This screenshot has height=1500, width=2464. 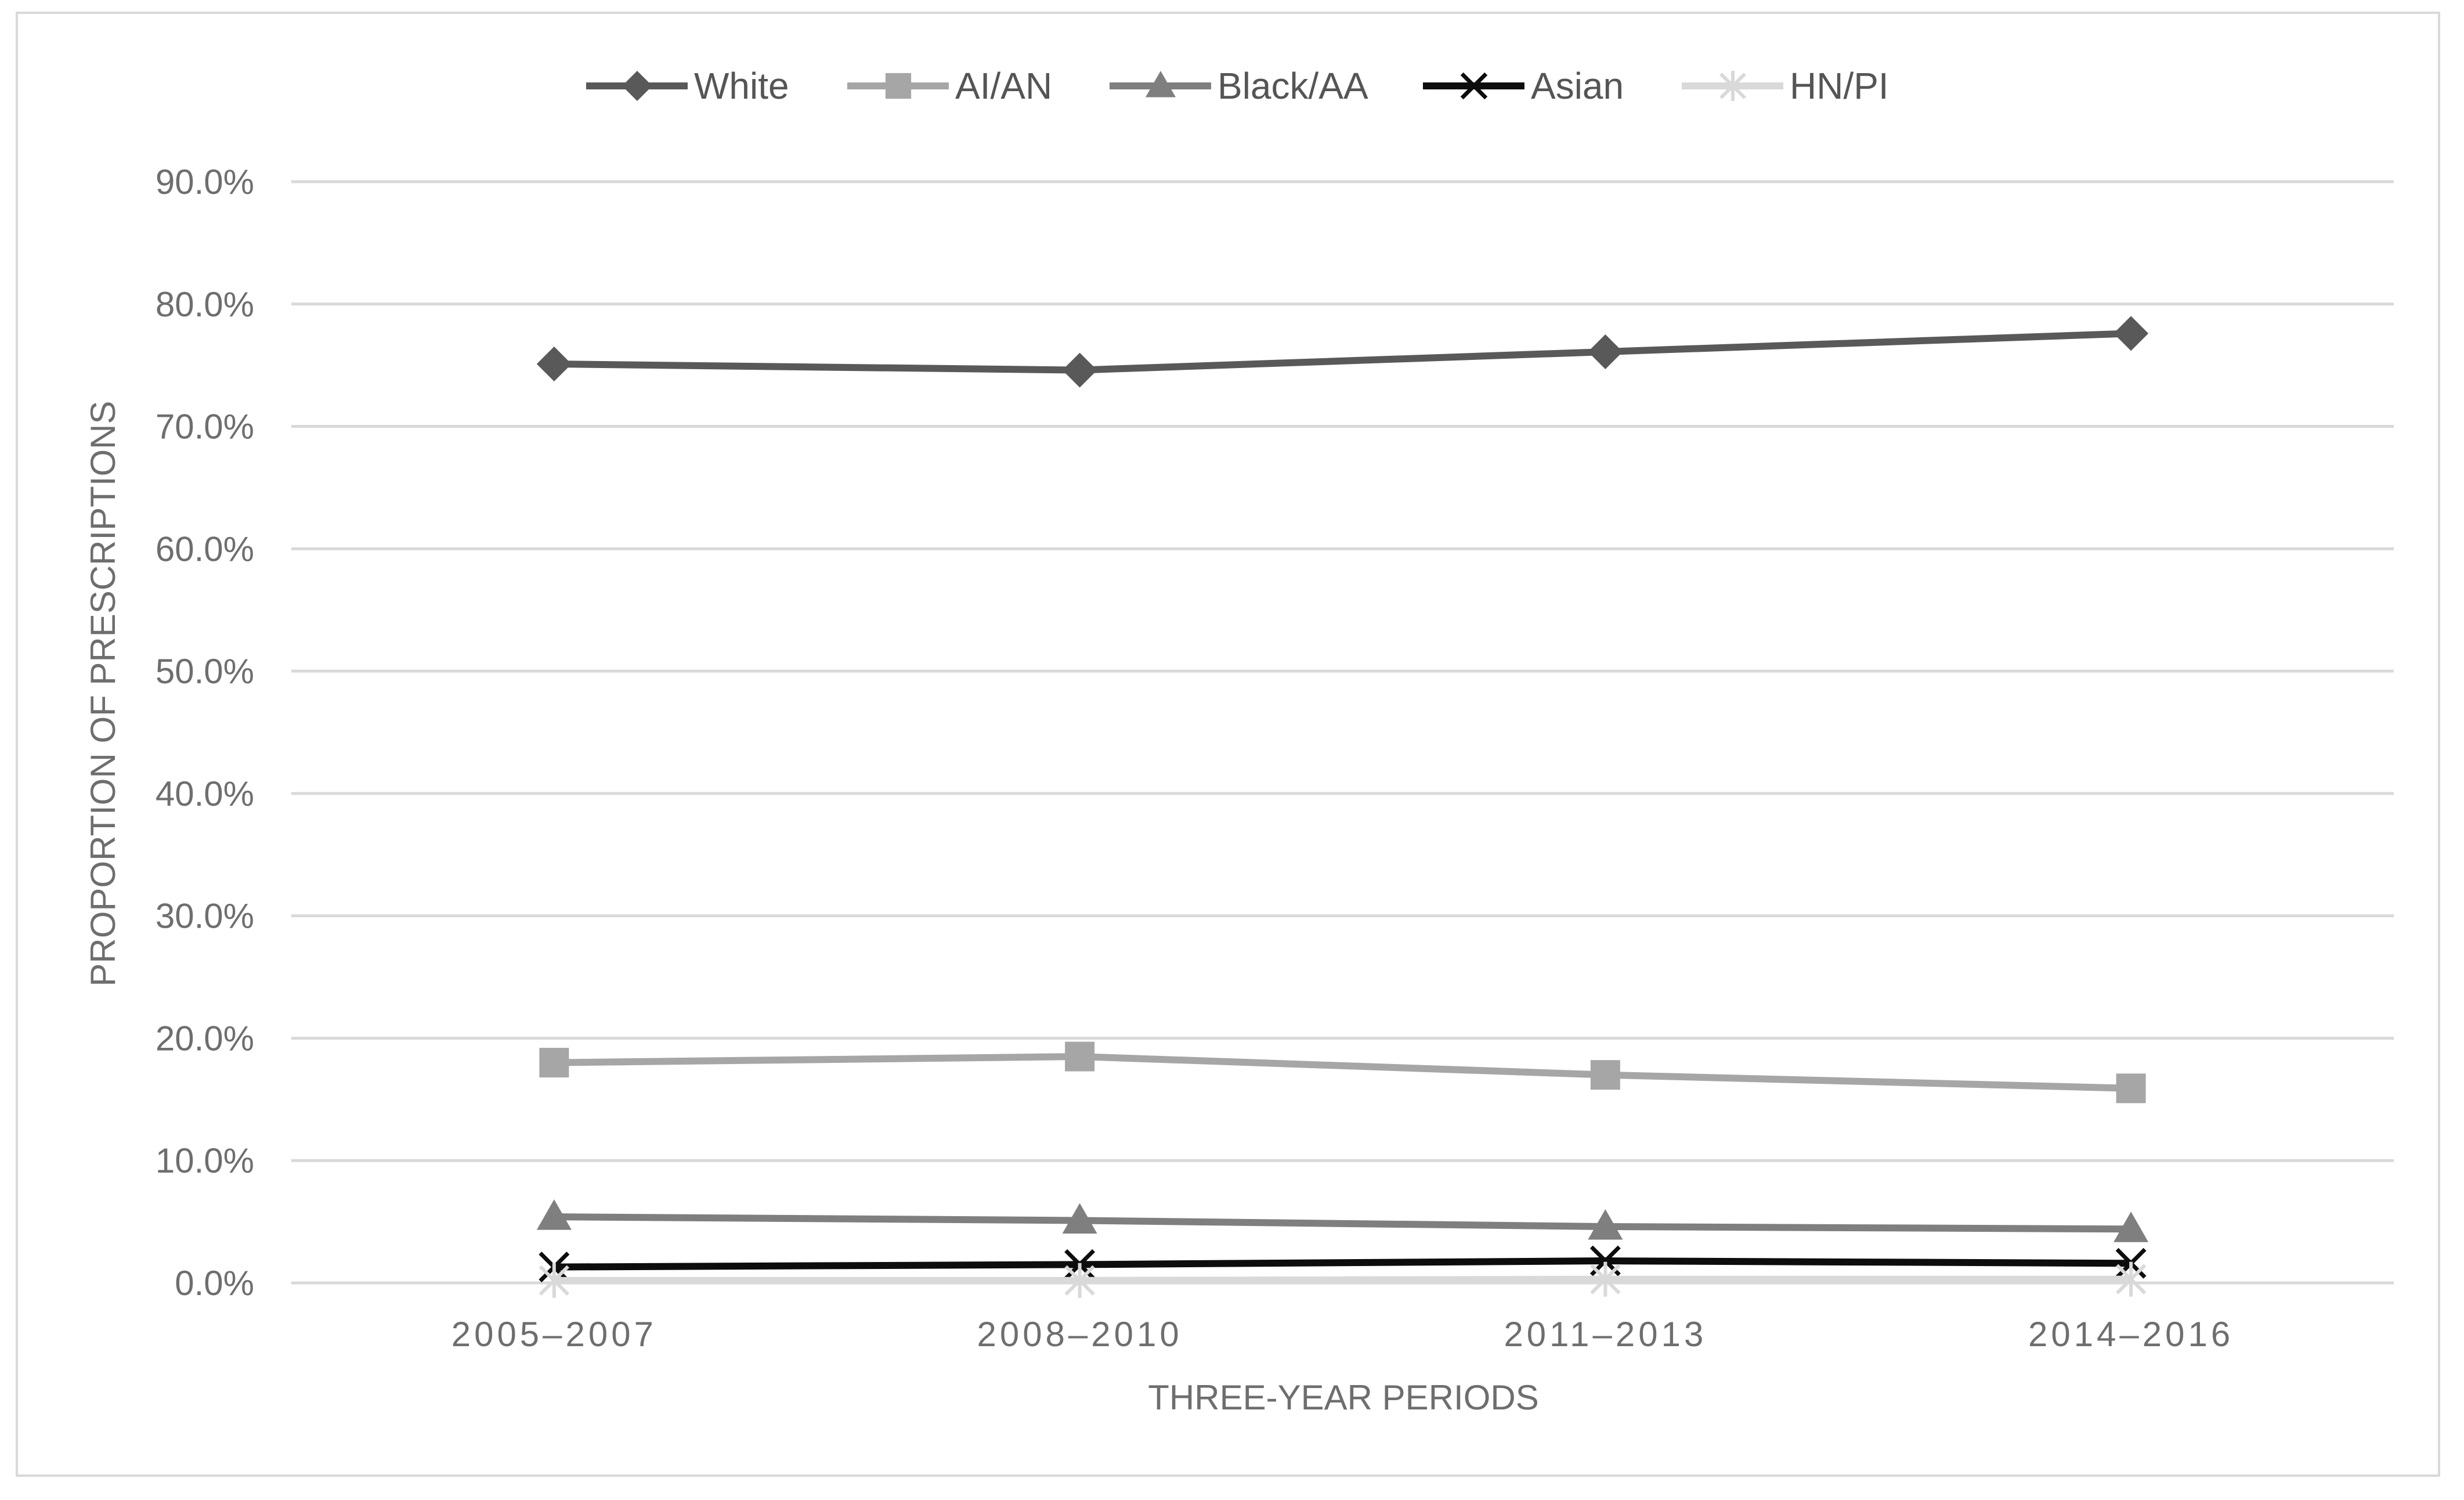 I want to click on y-tick-label: 80.0%, so click(x=205, y=305).